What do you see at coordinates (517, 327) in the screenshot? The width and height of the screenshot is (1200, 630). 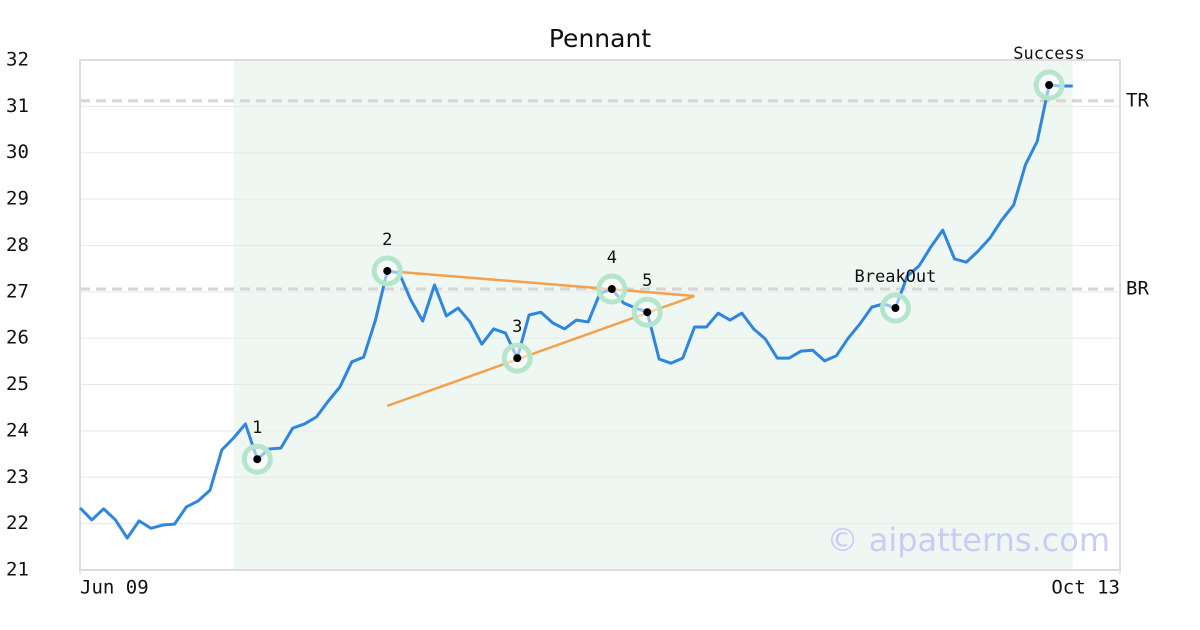 I see `point-label: 3` at bounding box center [517, 327].